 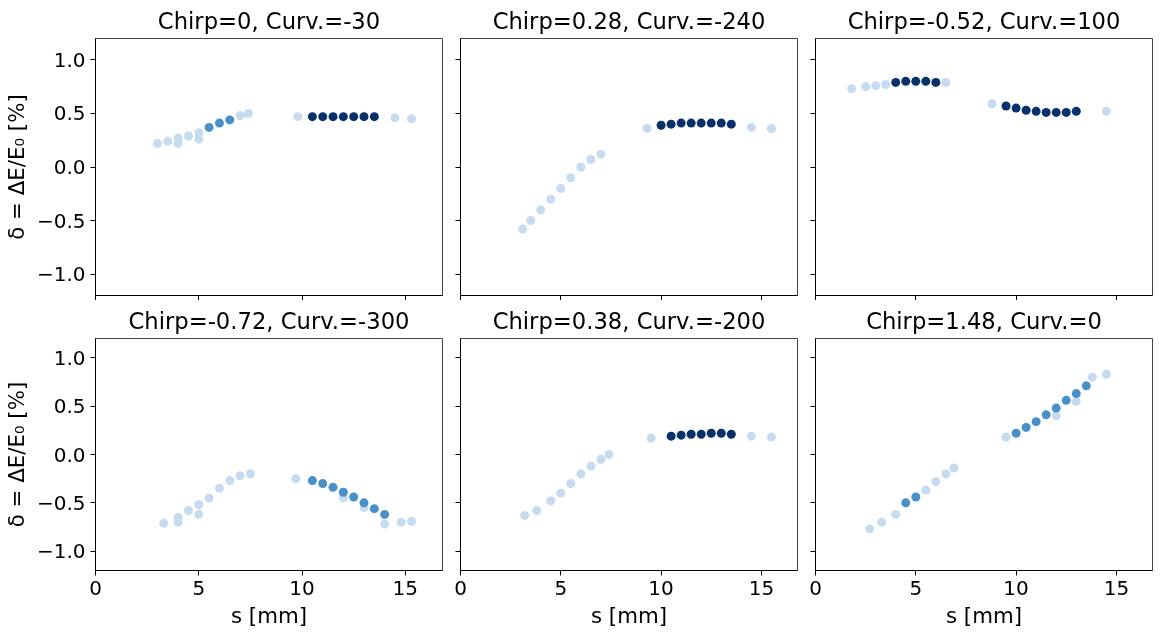 I want to click on chart-title: Chirp=1.48, Curv.=0, so click(x=984, y=320).